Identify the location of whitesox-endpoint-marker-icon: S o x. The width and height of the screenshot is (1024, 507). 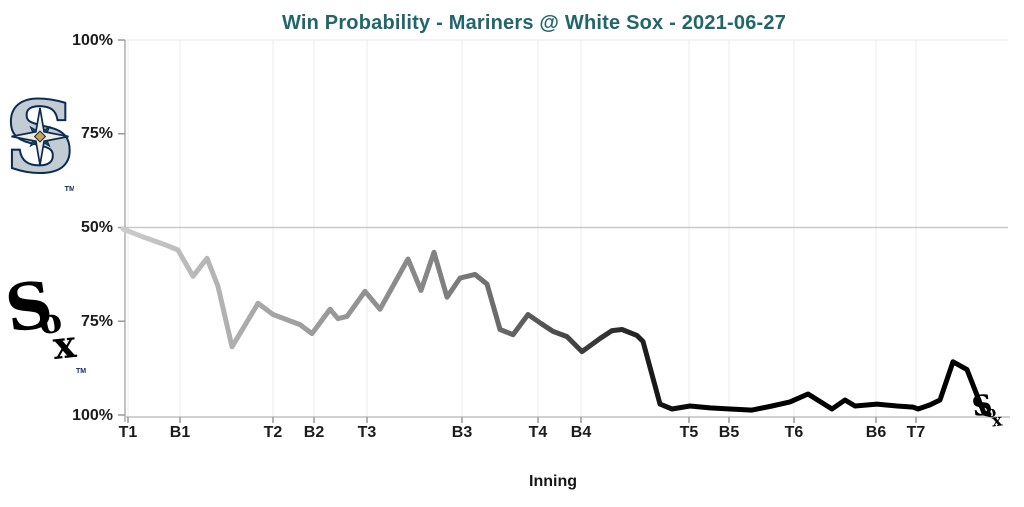
(989, 413).